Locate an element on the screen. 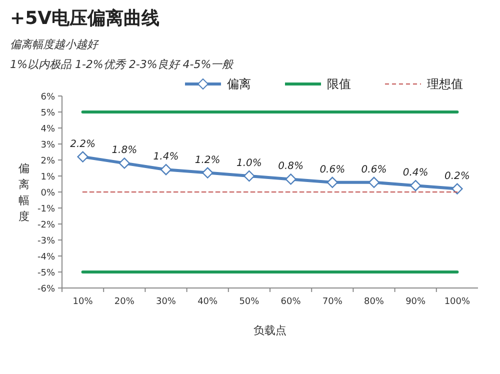 The image size is (500, 374). x-tick-label: 60% is located at coordinates (291, 302).